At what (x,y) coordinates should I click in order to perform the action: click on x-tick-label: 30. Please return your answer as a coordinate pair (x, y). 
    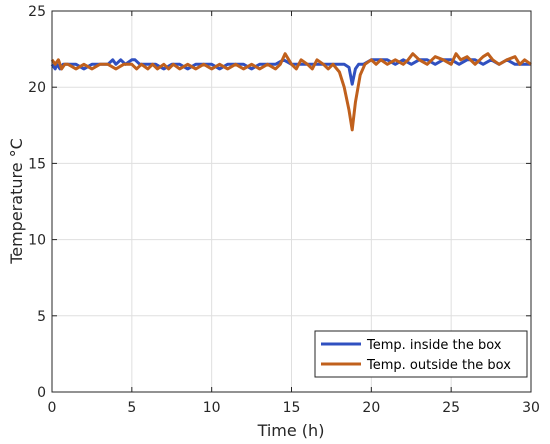
    Looking at the image, I should click on (531, 408).